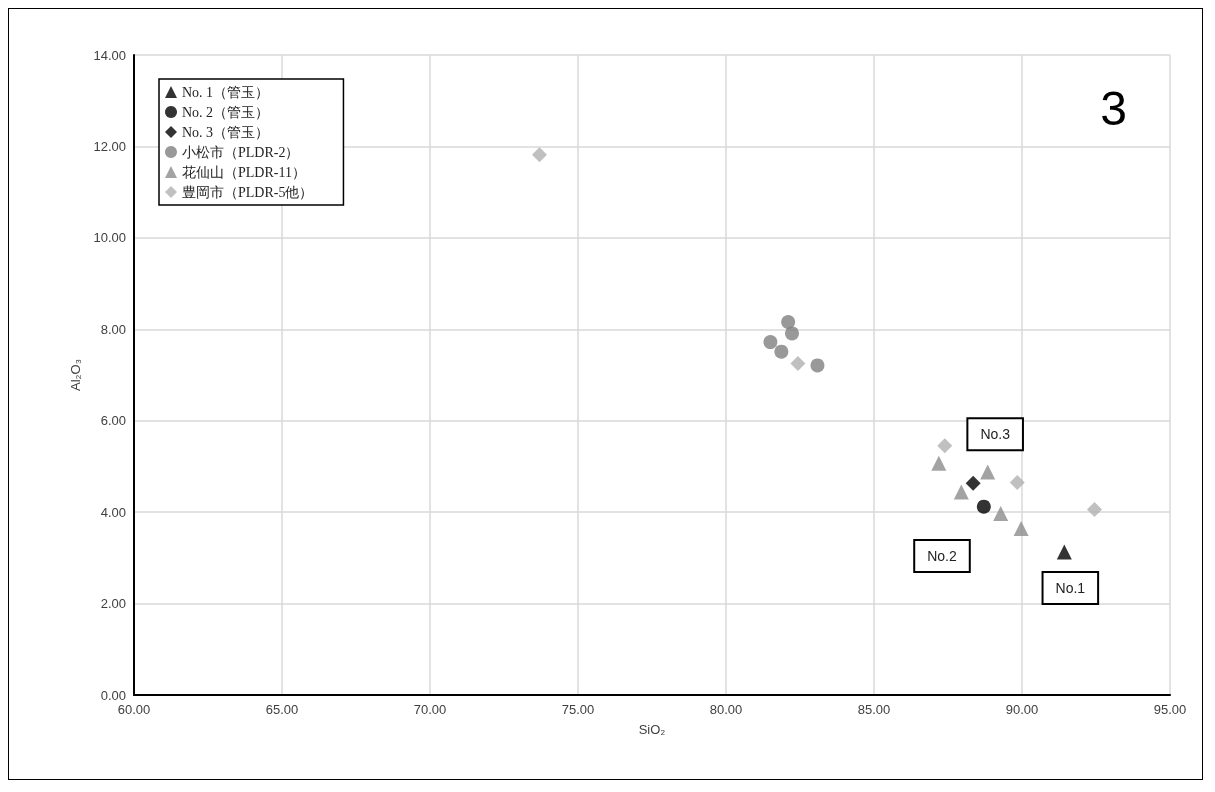 The height and width of the screenshot is (792, 1215). I want to click on y-tick-label: 14.00, so click(109, 55).